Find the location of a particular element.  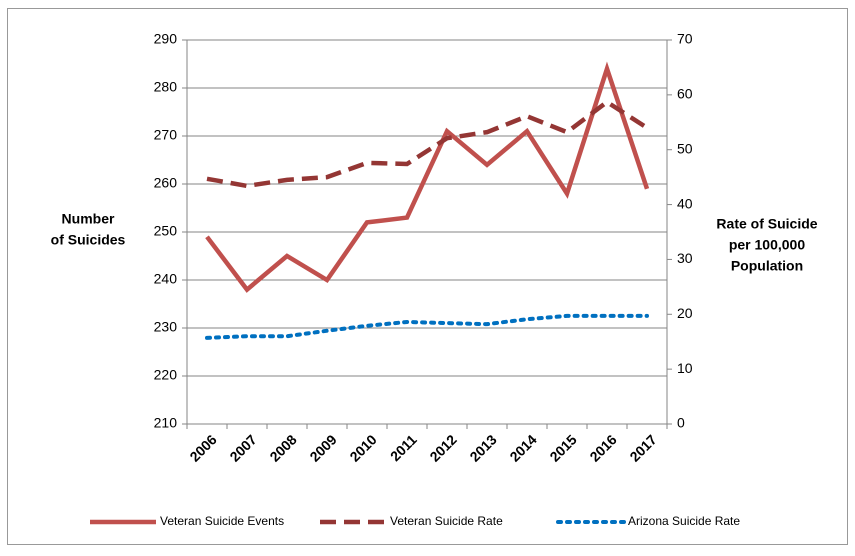

y2-axis-label: Population is located at coordinates (767, 266).